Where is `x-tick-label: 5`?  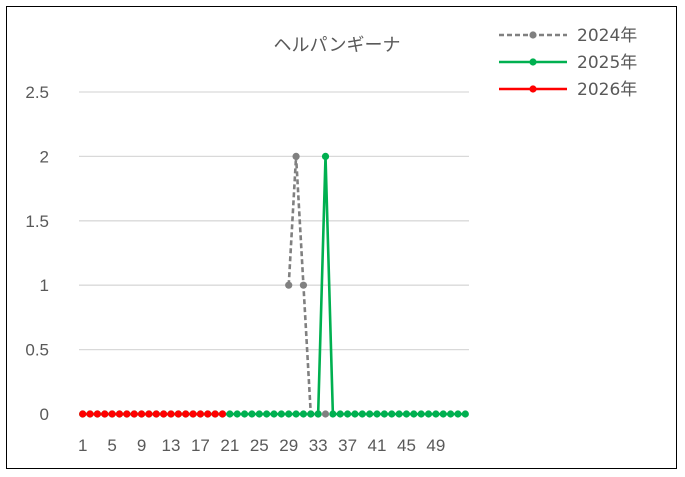
x-tick-label: 5 is located at coordinates (111, 445).